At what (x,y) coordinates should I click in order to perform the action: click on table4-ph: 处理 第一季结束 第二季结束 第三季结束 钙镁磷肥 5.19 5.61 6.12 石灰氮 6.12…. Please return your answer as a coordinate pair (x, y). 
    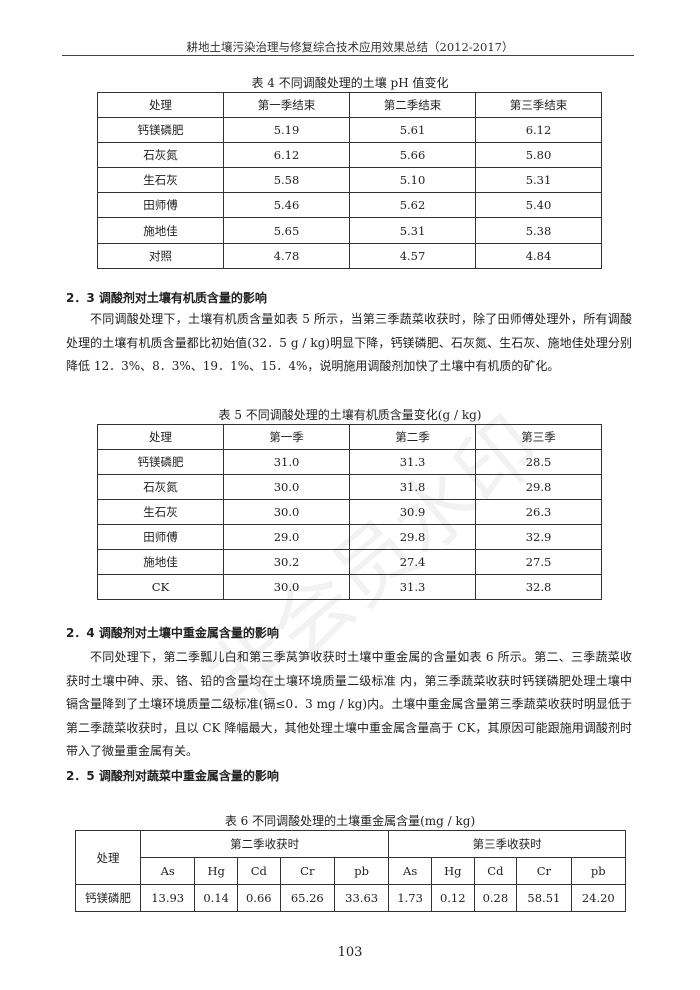
    Looking at the image, I should click on (349, 180).